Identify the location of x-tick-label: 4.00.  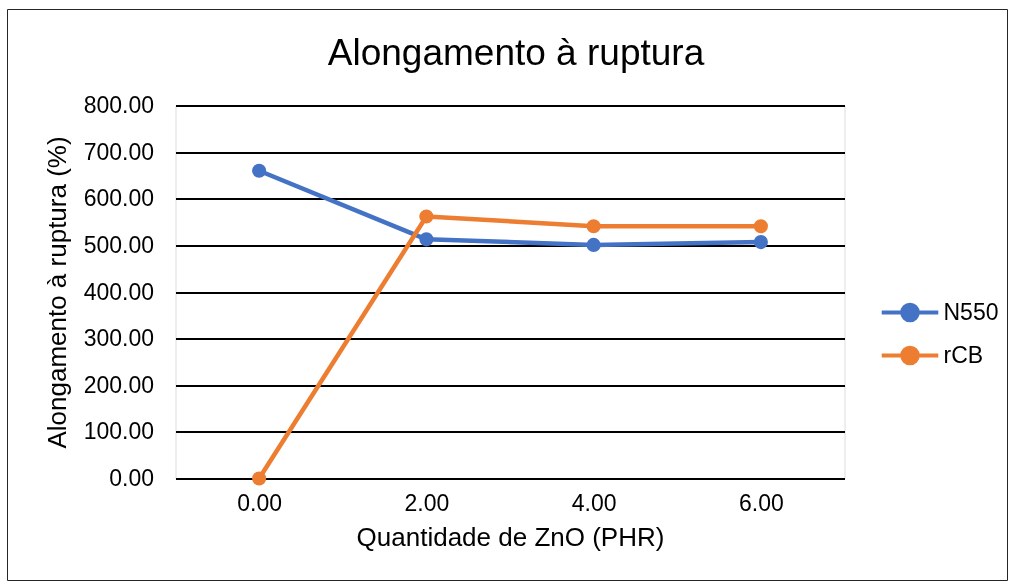
(594, 503).